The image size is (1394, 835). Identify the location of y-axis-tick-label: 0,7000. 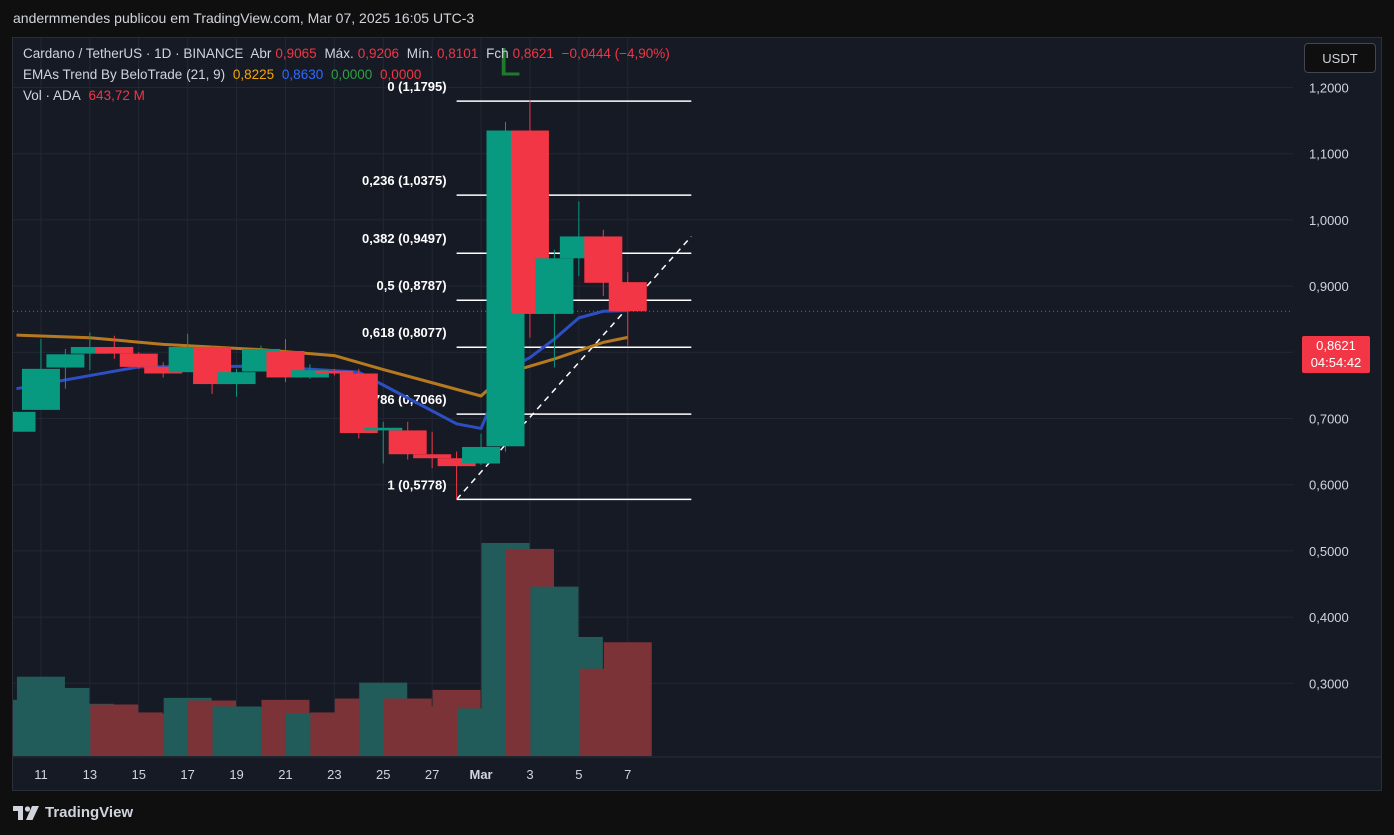
(1329, 419).